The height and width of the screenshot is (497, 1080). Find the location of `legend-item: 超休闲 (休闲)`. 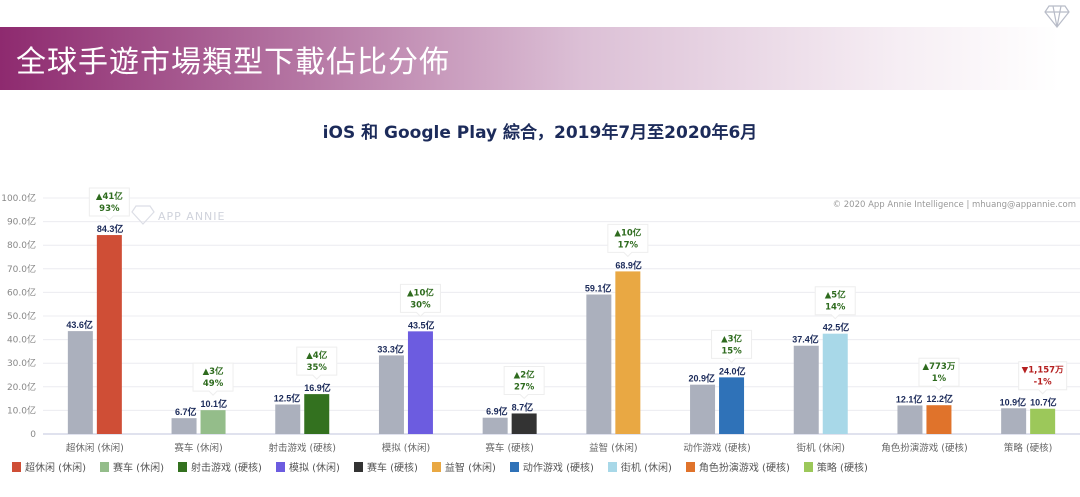

legend-item: 超休闲 (休闲) is located at coordinates (49, 466).